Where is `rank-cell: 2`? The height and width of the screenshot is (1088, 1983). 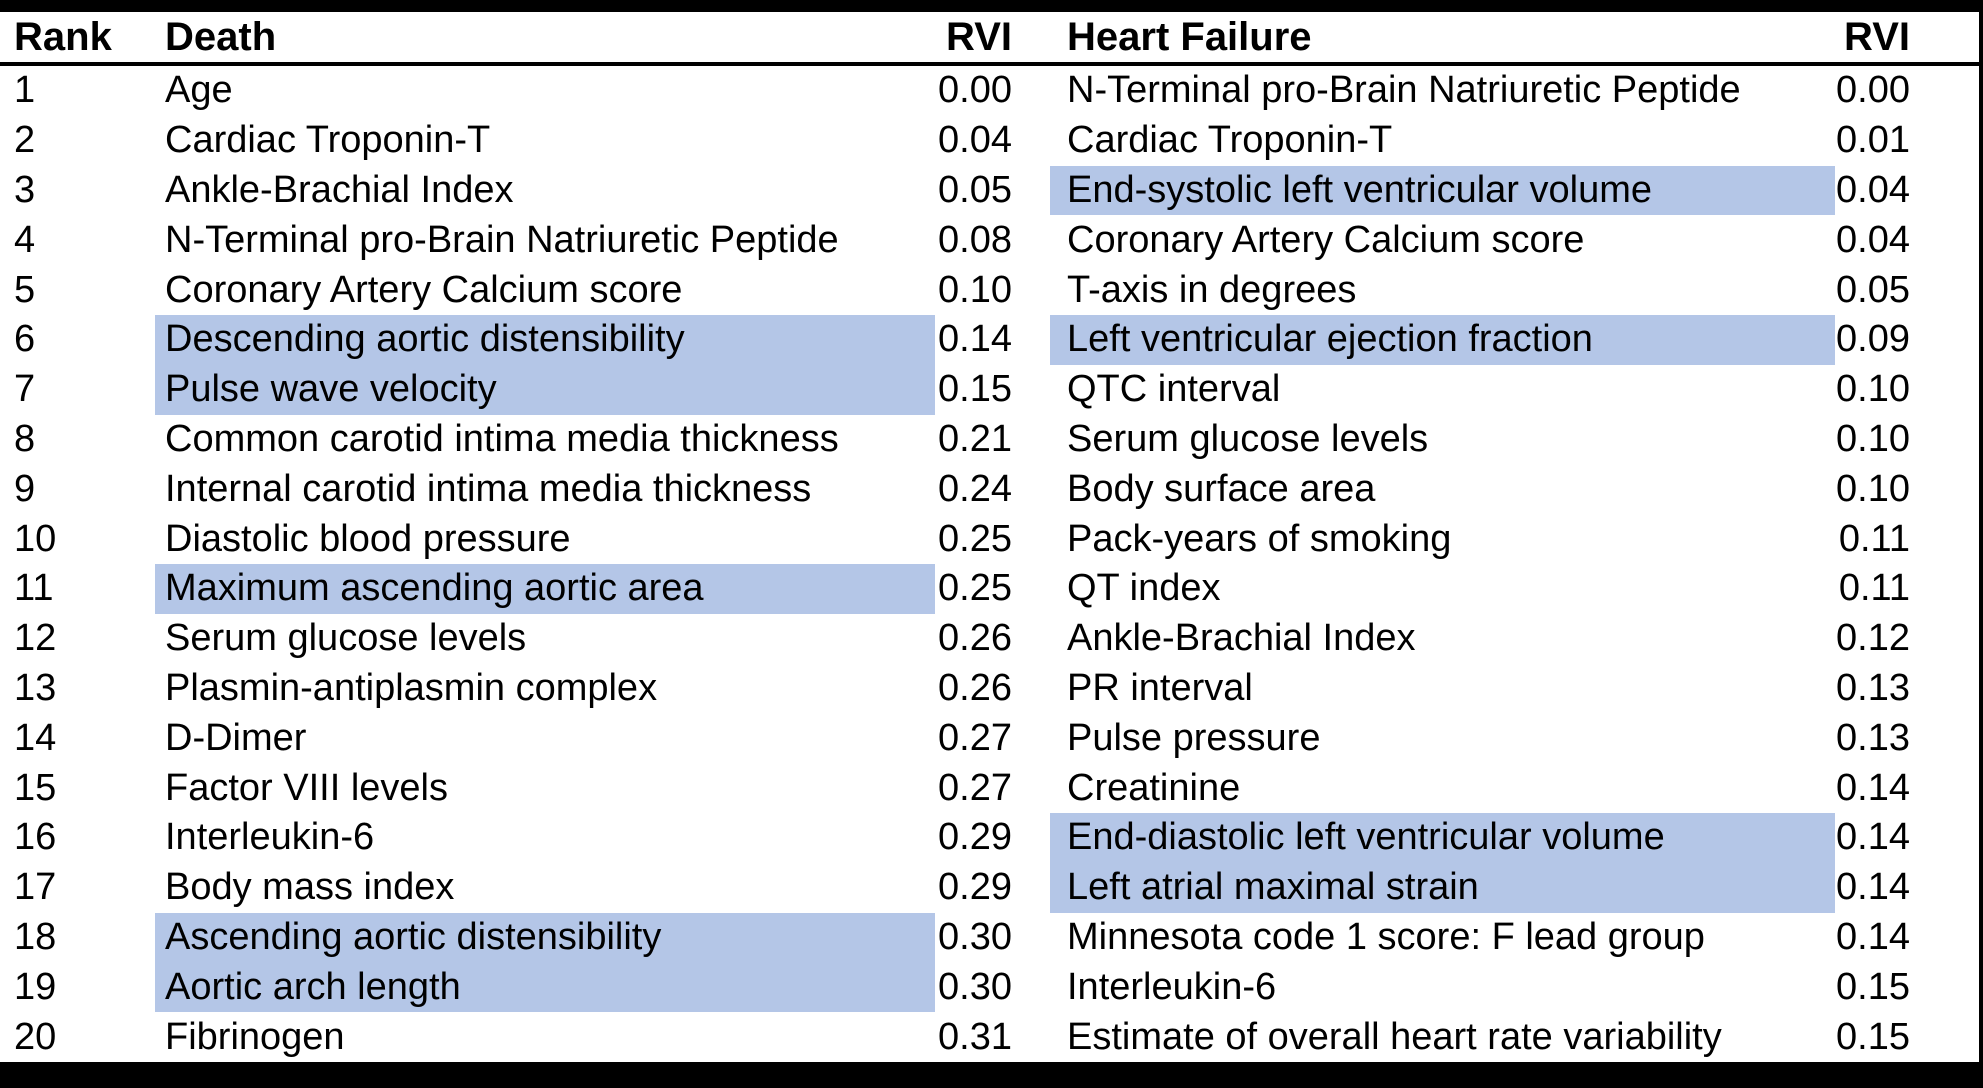
rank-cell: 2 is located at coordinates (25, 140).